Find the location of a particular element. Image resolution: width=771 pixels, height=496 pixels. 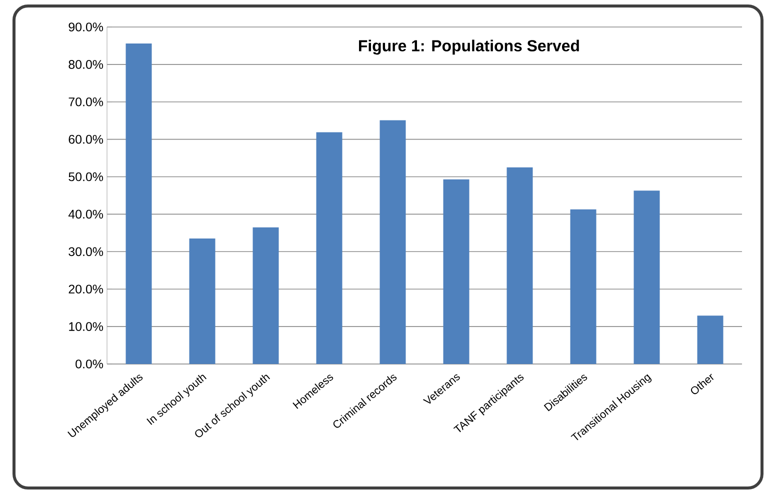

y-tick-label: 20.0% is located at coordinates (86, 289).